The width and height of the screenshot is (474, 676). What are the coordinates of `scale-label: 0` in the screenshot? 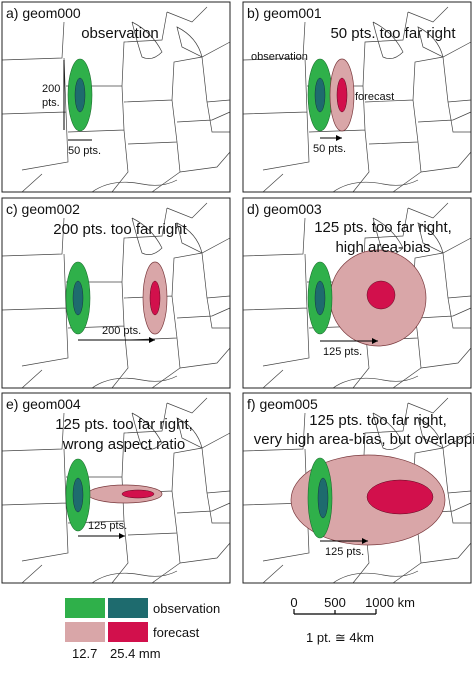 It's located at (293, 602).